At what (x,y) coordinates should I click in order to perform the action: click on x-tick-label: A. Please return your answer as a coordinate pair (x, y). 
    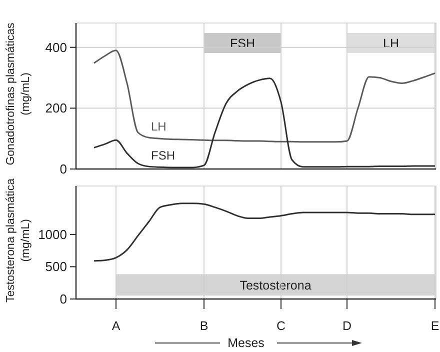
    Looking at the image, I should click on (116, 326).